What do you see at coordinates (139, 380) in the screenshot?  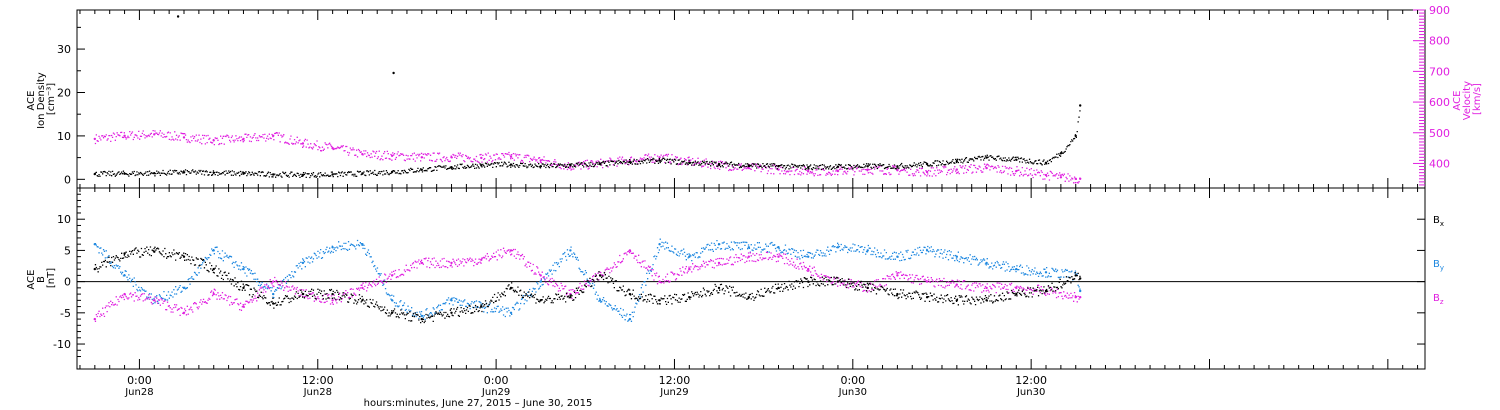 I see `time-tick-label: 0:00` at bounding box center [139, 380].